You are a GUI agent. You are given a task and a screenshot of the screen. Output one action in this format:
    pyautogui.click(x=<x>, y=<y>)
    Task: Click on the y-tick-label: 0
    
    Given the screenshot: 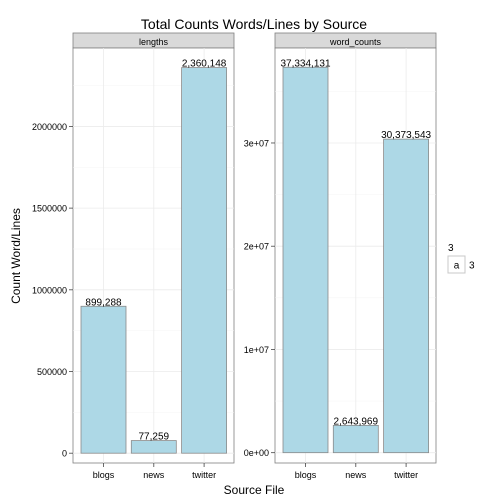 What is the action you would take?
    pyautogui.click(x=64, y=454)
    